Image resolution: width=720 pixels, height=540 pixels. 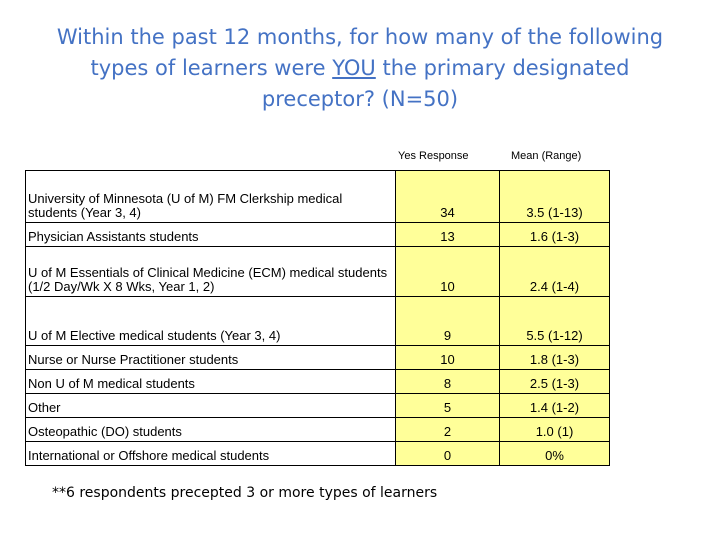 I want to click on row-label: Other, so click(x=210, y=405).